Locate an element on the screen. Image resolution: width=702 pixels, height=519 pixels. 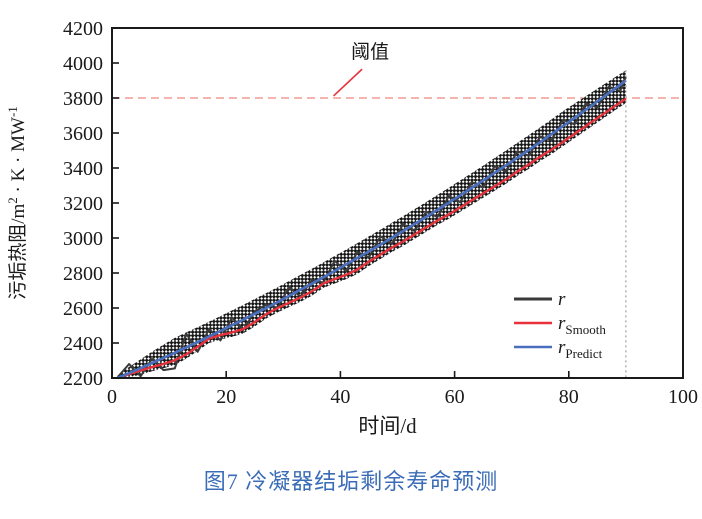
threshold-label: 阈值 is located at coordinates (370, 52).